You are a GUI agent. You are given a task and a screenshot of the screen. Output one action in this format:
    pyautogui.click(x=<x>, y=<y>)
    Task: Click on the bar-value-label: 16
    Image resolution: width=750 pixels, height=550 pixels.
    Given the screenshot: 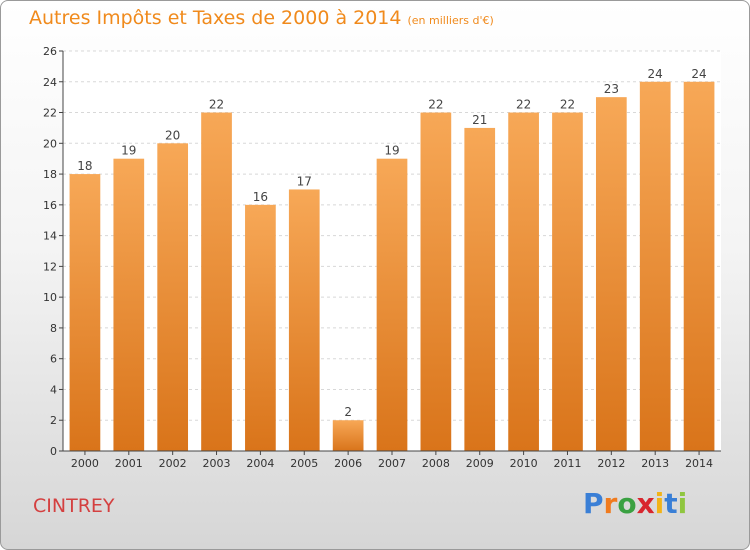 What is the action you would take?
    pyautogui.click(x=260, y=197)
    